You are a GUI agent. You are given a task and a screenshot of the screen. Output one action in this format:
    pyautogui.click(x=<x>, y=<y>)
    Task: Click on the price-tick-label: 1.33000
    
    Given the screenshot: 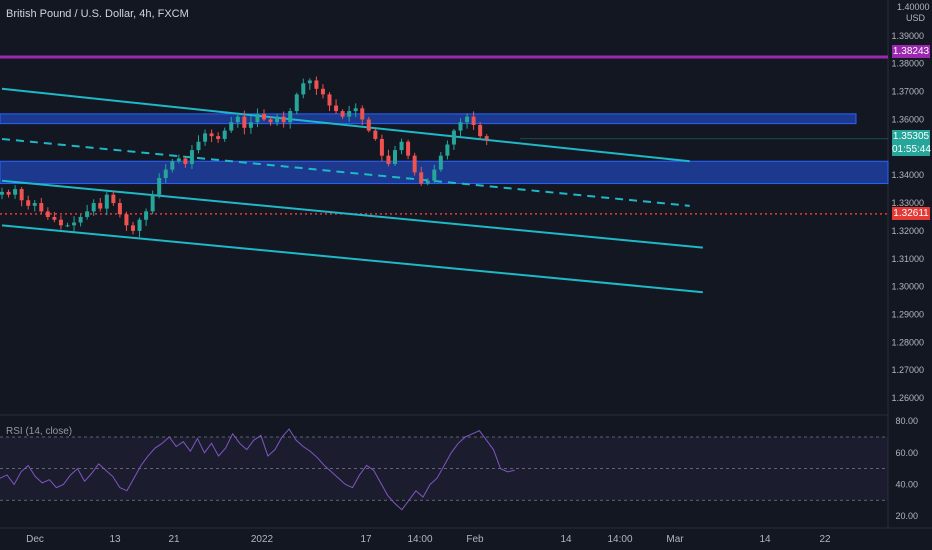 What is the action you would take?
    pyautogui.click(x=907, y=203)
    